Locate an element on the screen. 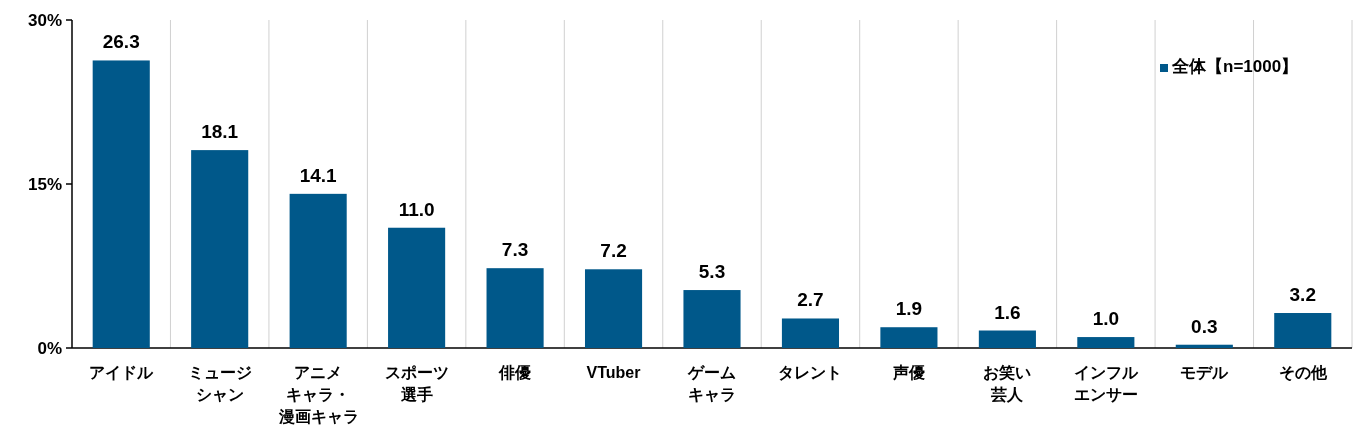 Image resolution: width=1363 pixels, height=441 pixels. x-tick-label: 声優 is located at coordinates (908, 373).